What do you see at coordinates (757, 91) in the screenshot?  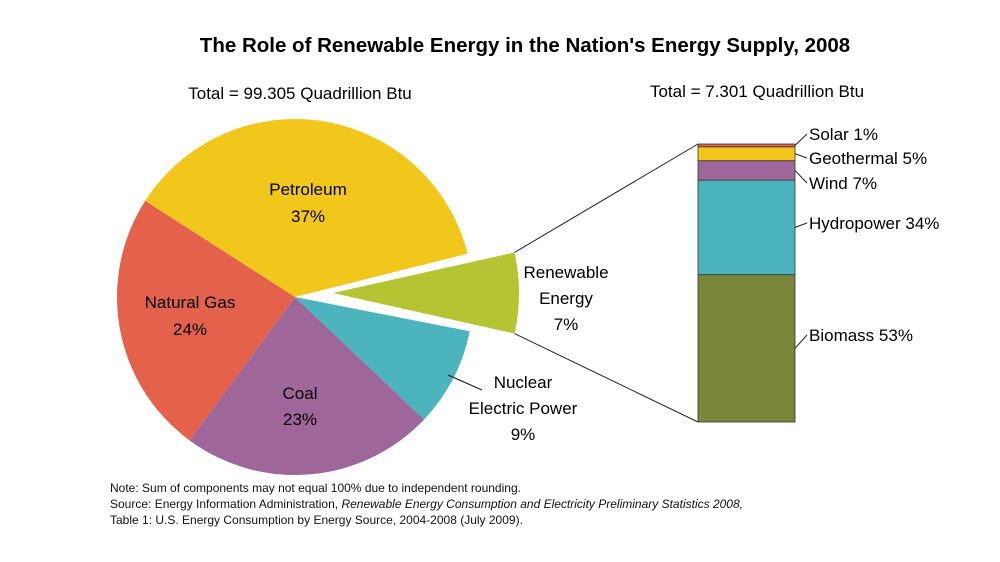 I see `bar-total-label: Total = 7.301 Quadrillion Btu` at bounding box center [757, 91].